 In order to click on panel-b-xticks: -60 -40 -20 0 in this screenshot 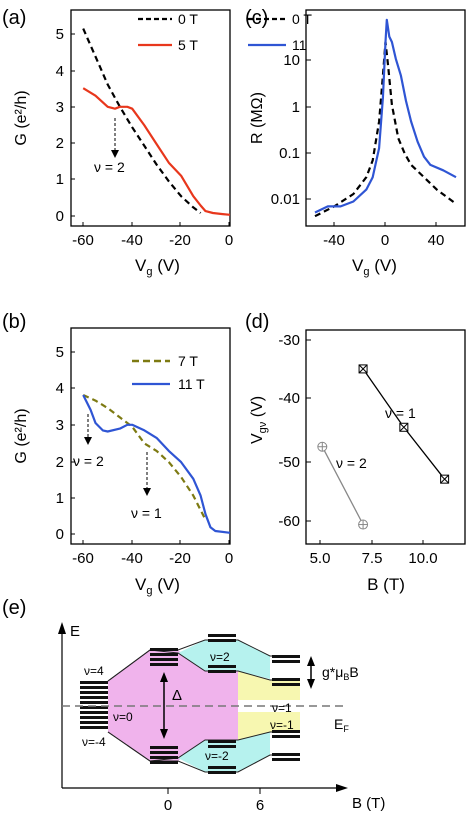, I will do `click(152, 553)`.